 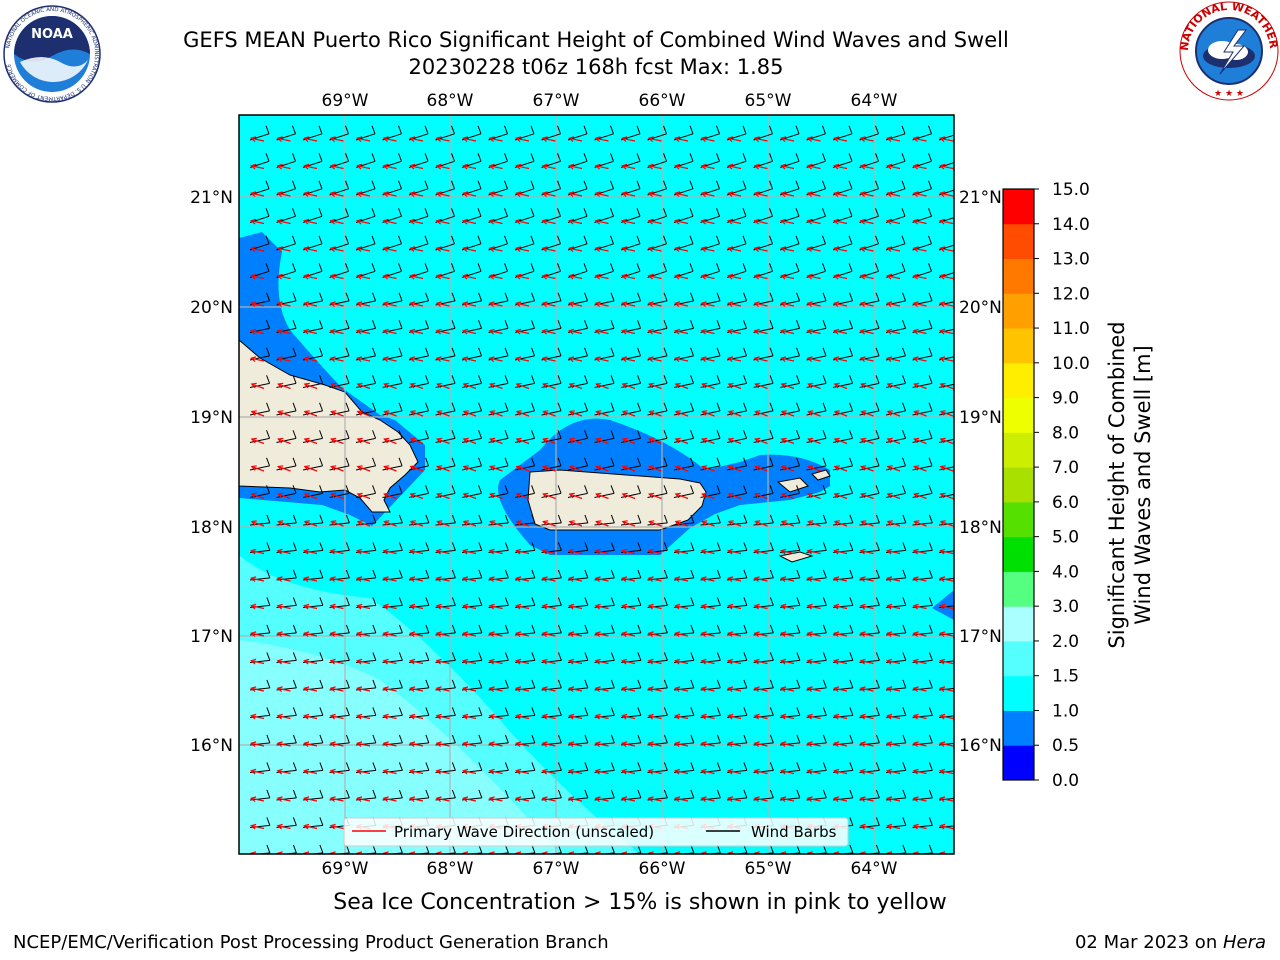 I want to click on lon-label-top: 69°W, so click(x=345, y=101).